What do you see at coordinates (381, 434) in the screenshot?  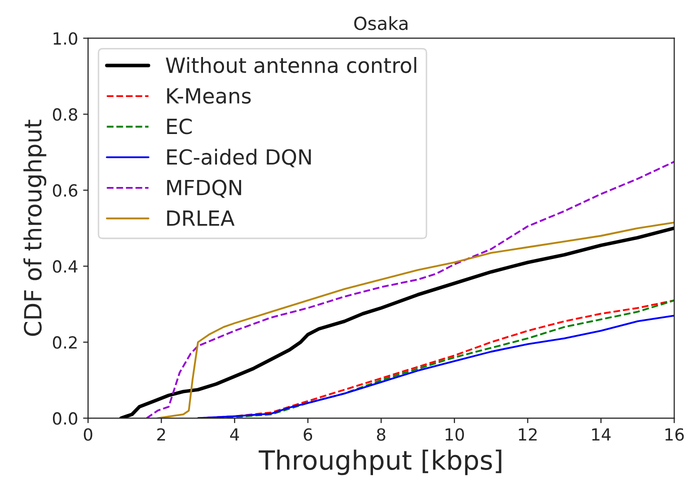 I see `x-tick-label: 8` at bounding box center [381, 434].